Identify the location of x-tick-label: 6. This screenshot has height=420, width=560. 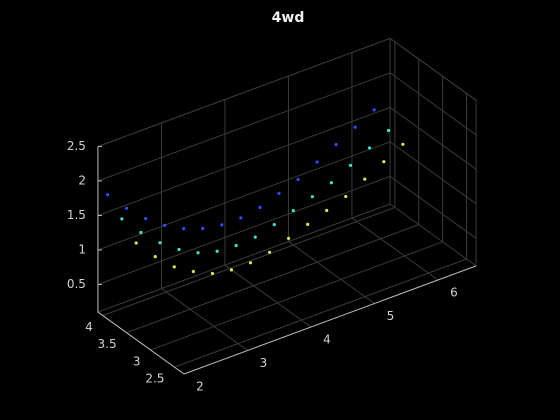
(454, 293).